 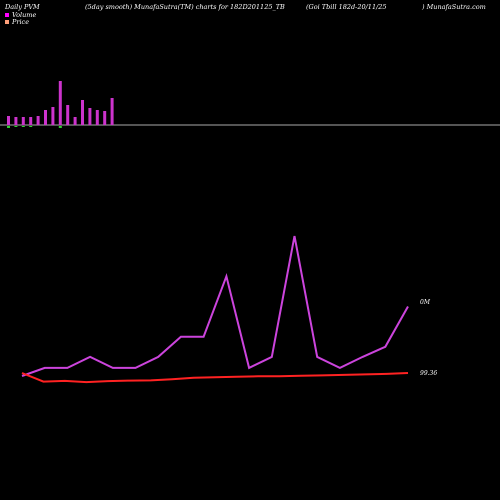 What do you see at coordinates (454, 7) in the screenshot?
I see `site-name: ) MunafaSutra.com` at bounding box center [454, 7].